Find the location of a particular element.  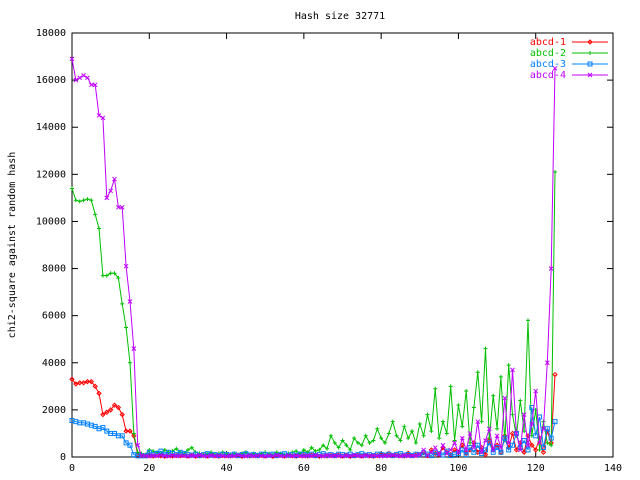

x-tick-label: 120 is located at coordinates (536, 468).